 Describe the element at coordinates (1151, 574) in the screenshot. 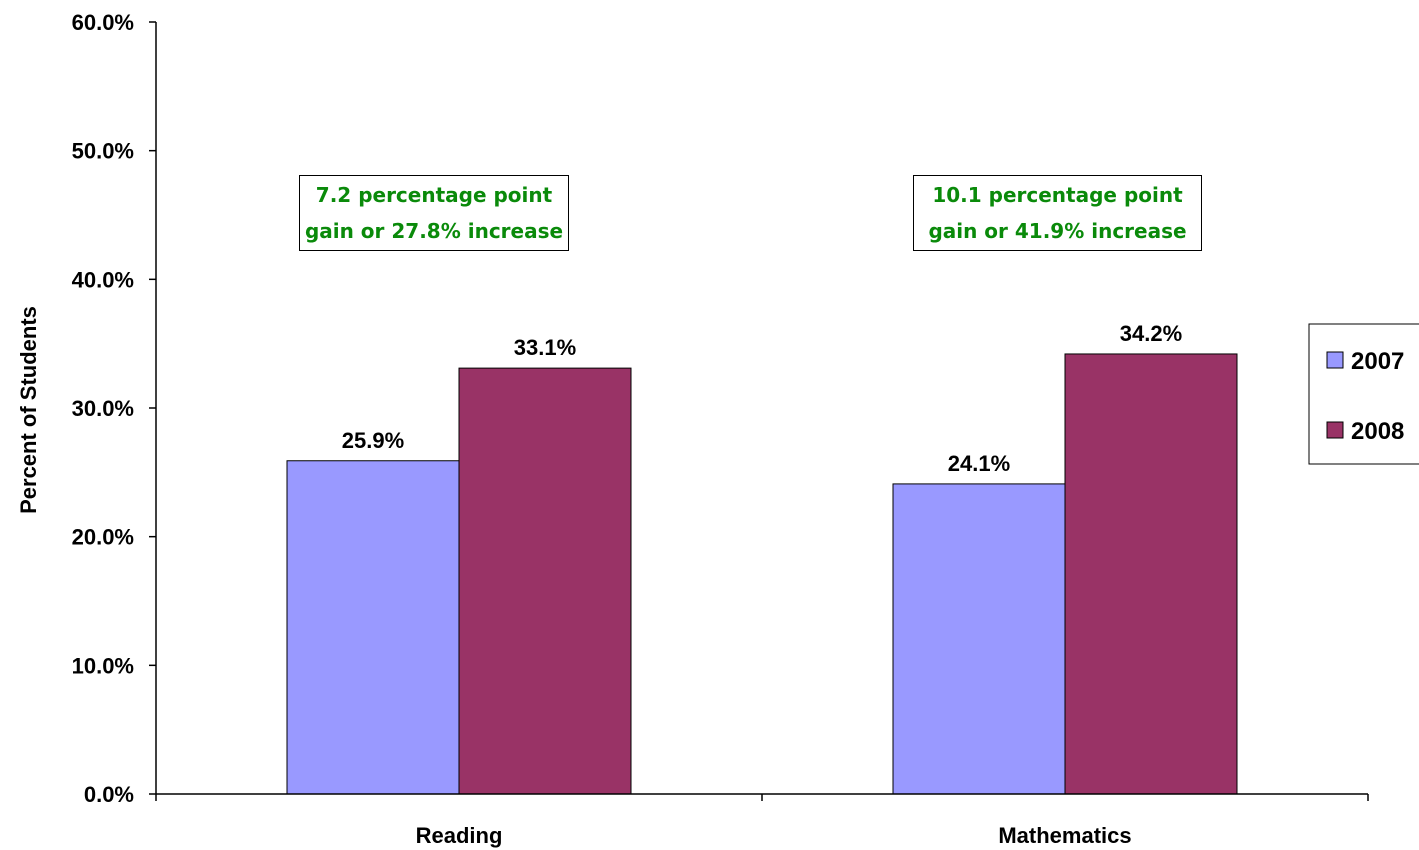

I see `bar-2008-mathematics` at that location.